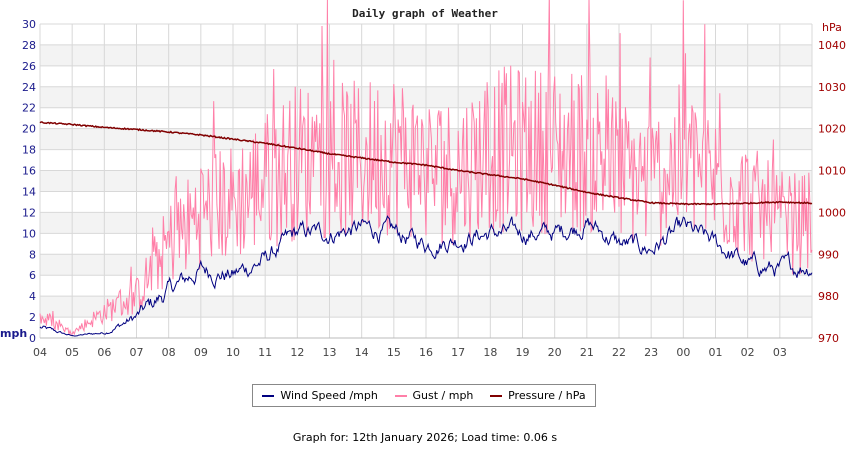 The height and width of the screenshot is (450, 850). I want to click on y-right-tick-label: 1020, so click(832, 129).